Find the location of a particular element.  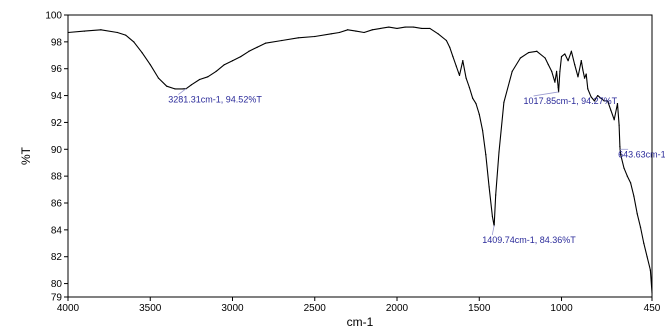

y-tick-label: 88 is located at coordinates (57, 177).